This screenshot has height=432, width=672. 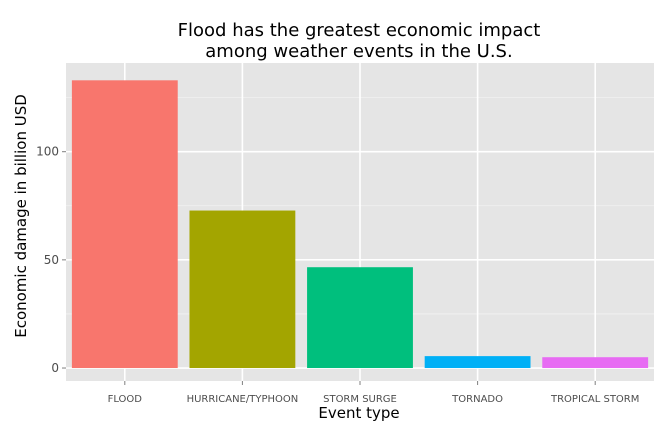 What do you see at coordinates (47, 152) in the screenshot?
I see `y-tick-label: 100` at bounding box center [47, 152].